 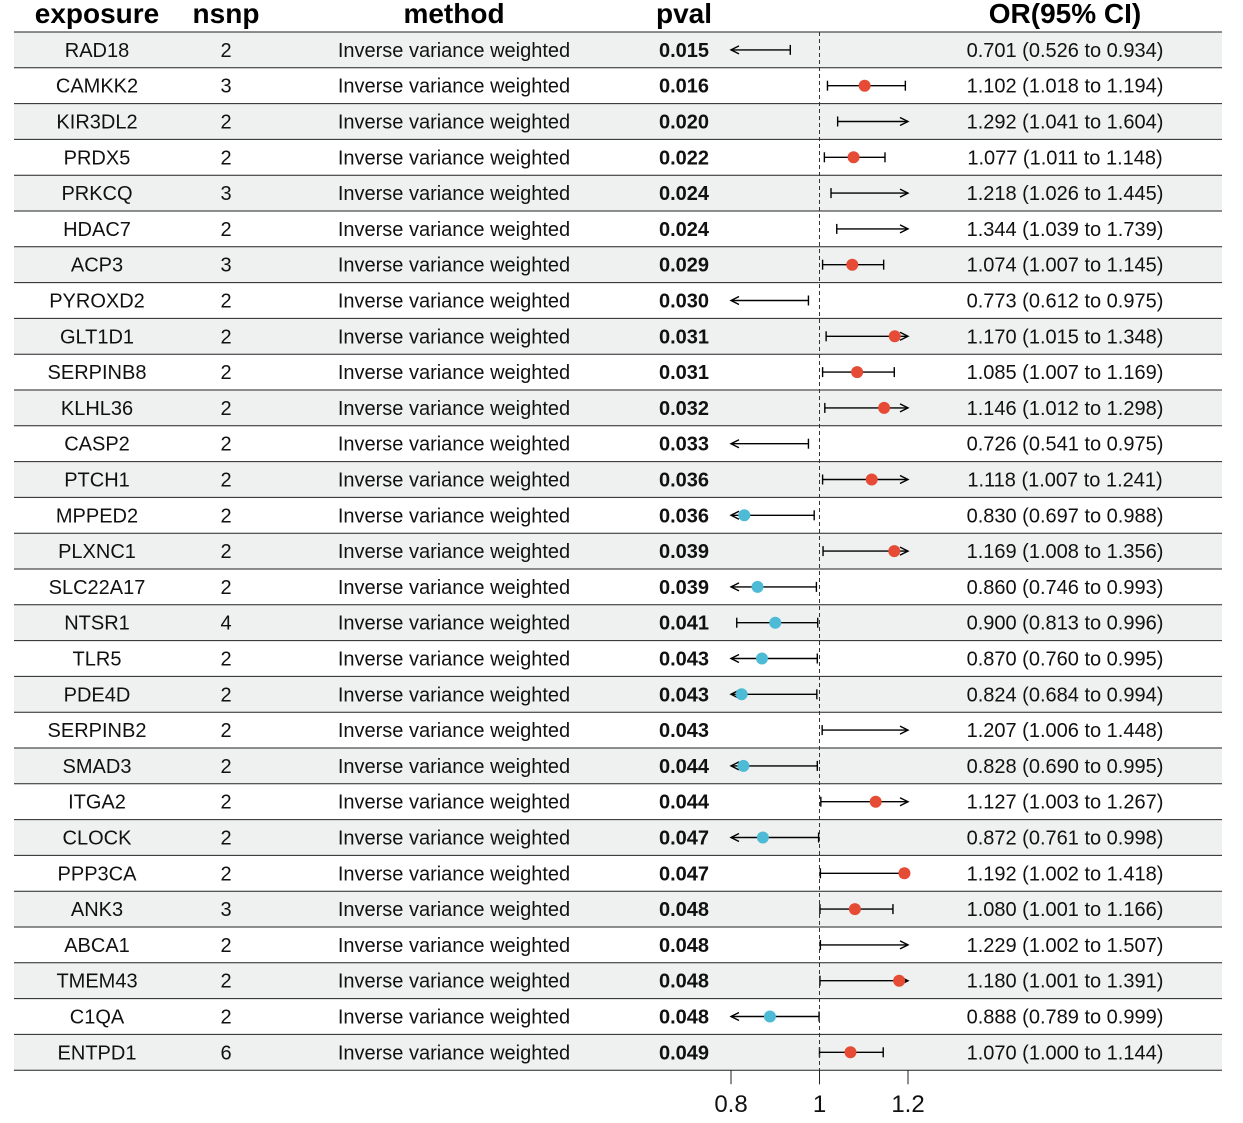 What do you see at coordinates (684, 123) in the screenshot?
I see `cell-pval: 0.020` at bounding box center [684, 123].